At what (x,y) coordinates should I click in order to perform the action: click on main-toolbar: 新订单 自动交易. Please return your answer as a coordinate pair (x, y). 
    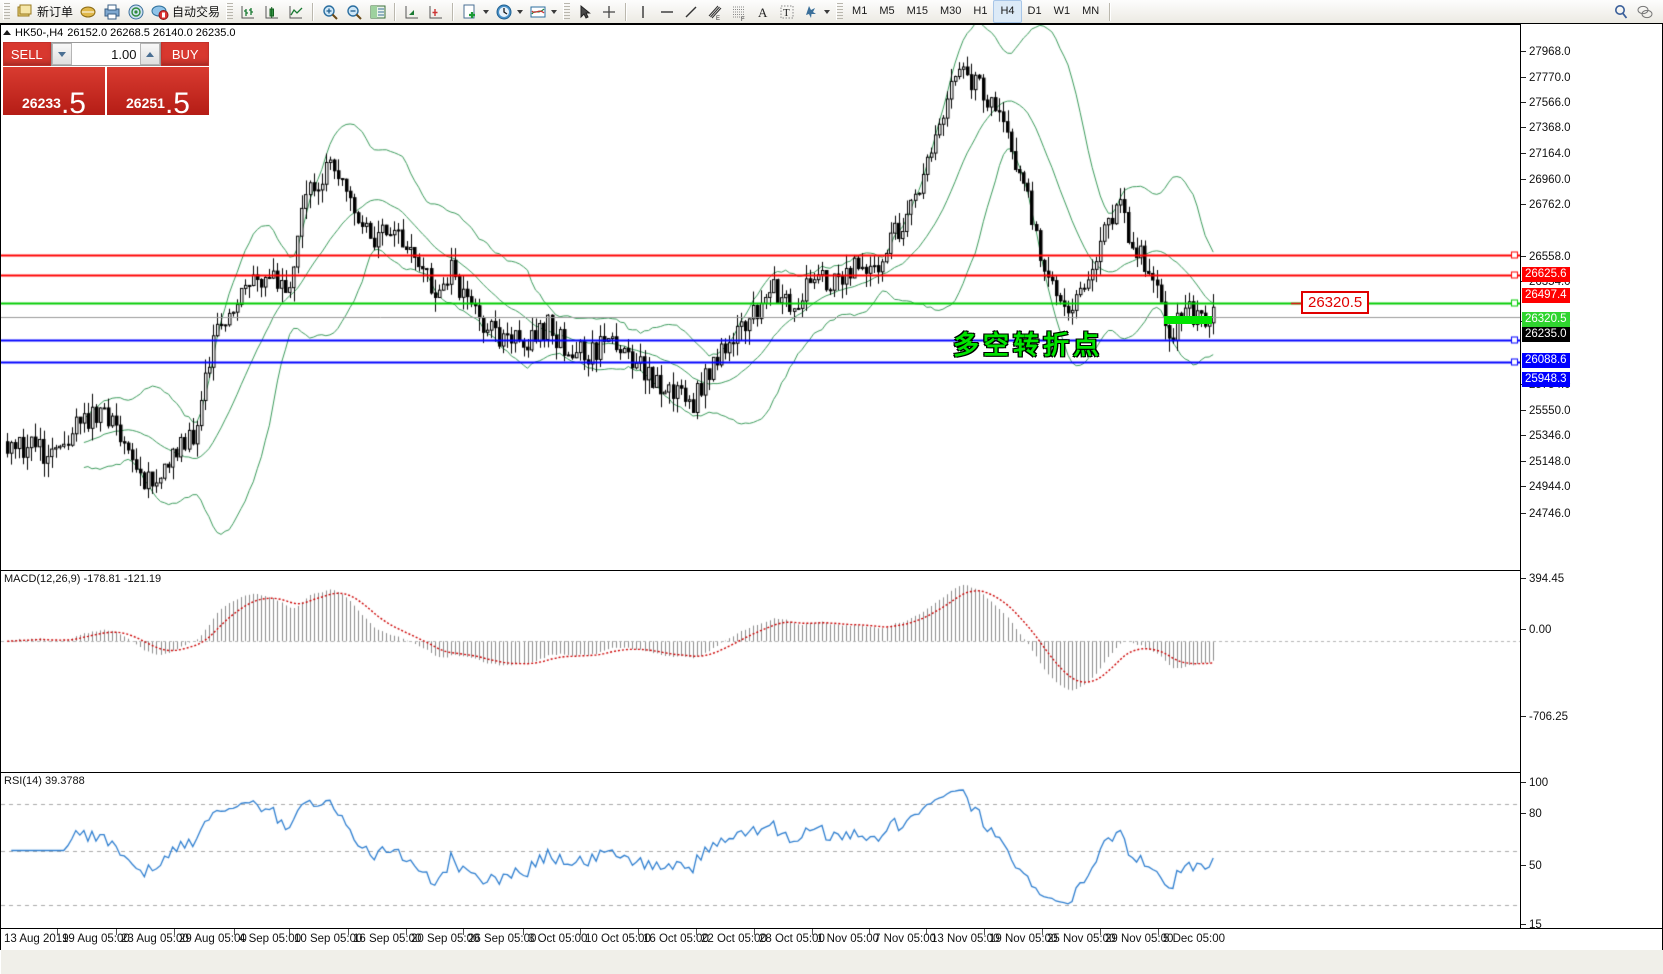
    Looking at the image, I should click on (831, 12).